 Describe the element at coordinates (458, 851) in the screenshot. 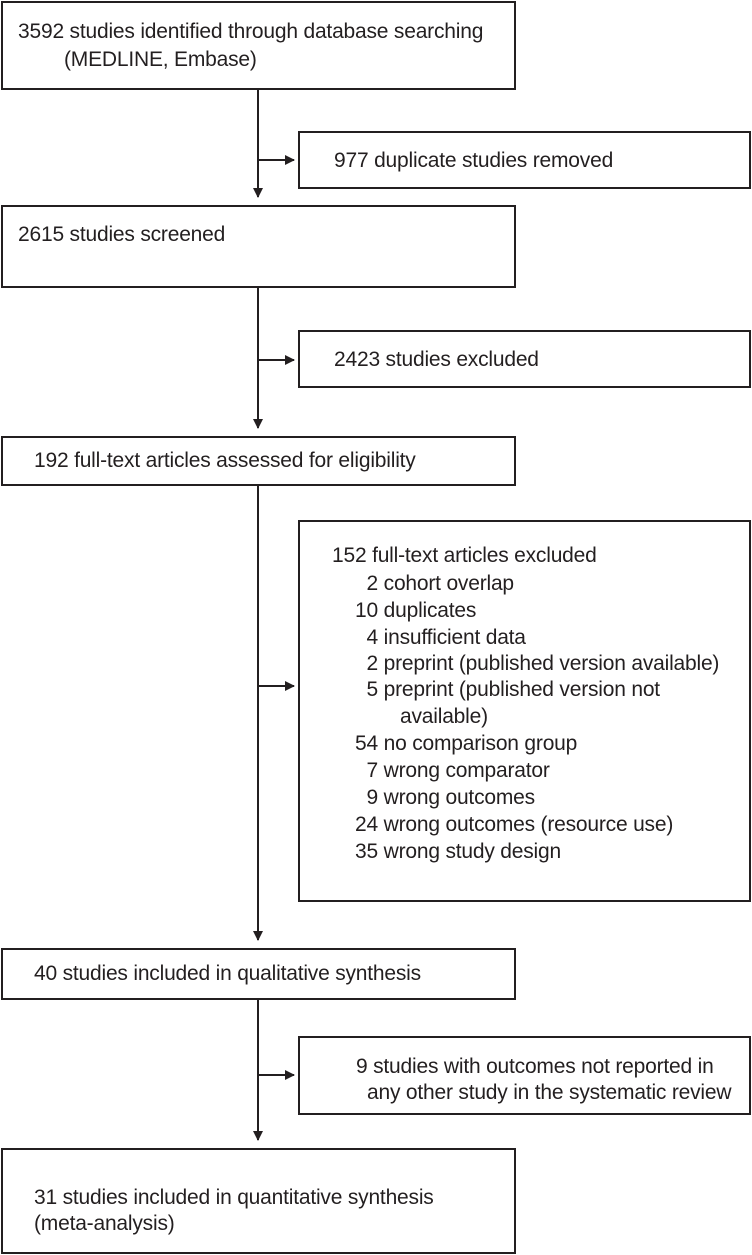

I see `list-item: 35 wrong study design` at that location.